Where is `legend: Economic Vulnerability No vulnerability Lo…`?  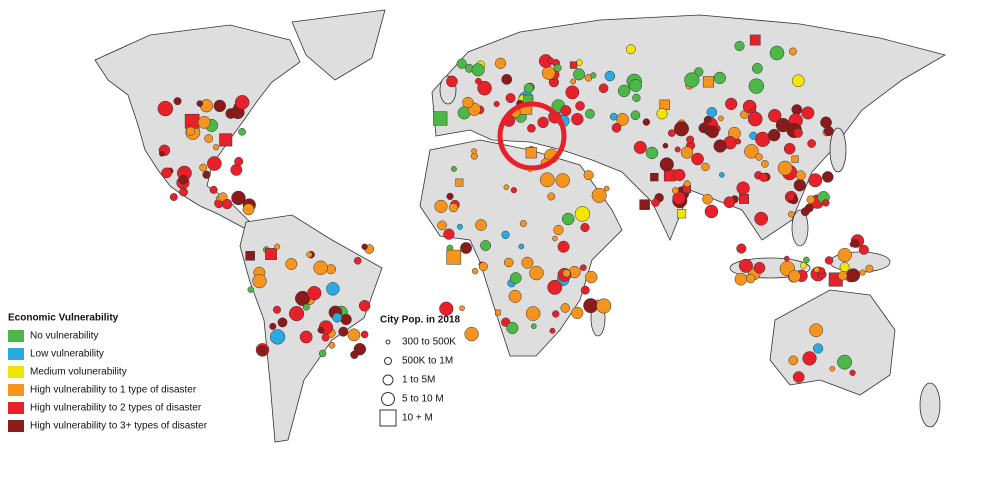
legend: Economic Vulnerability No vulnerability Lo… is located at coordinates (234, 372).